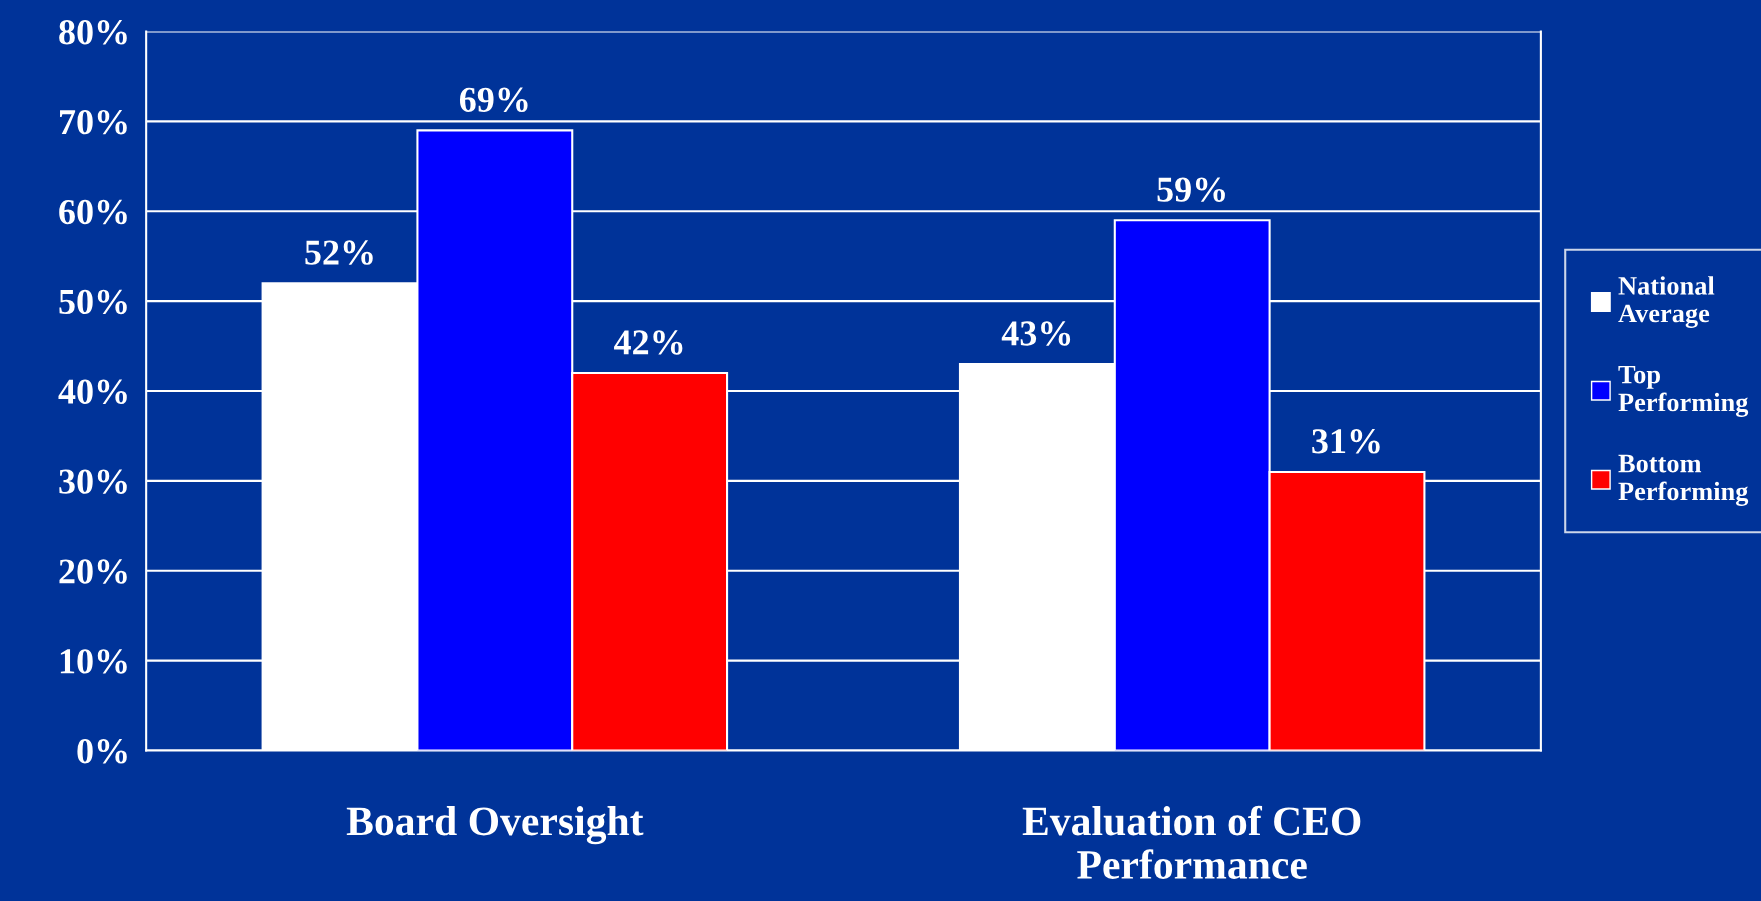  What do you see at coordinates (1036, 333) in the screenshot?
I see `text: 43%` at bounding box center [1036, 333].